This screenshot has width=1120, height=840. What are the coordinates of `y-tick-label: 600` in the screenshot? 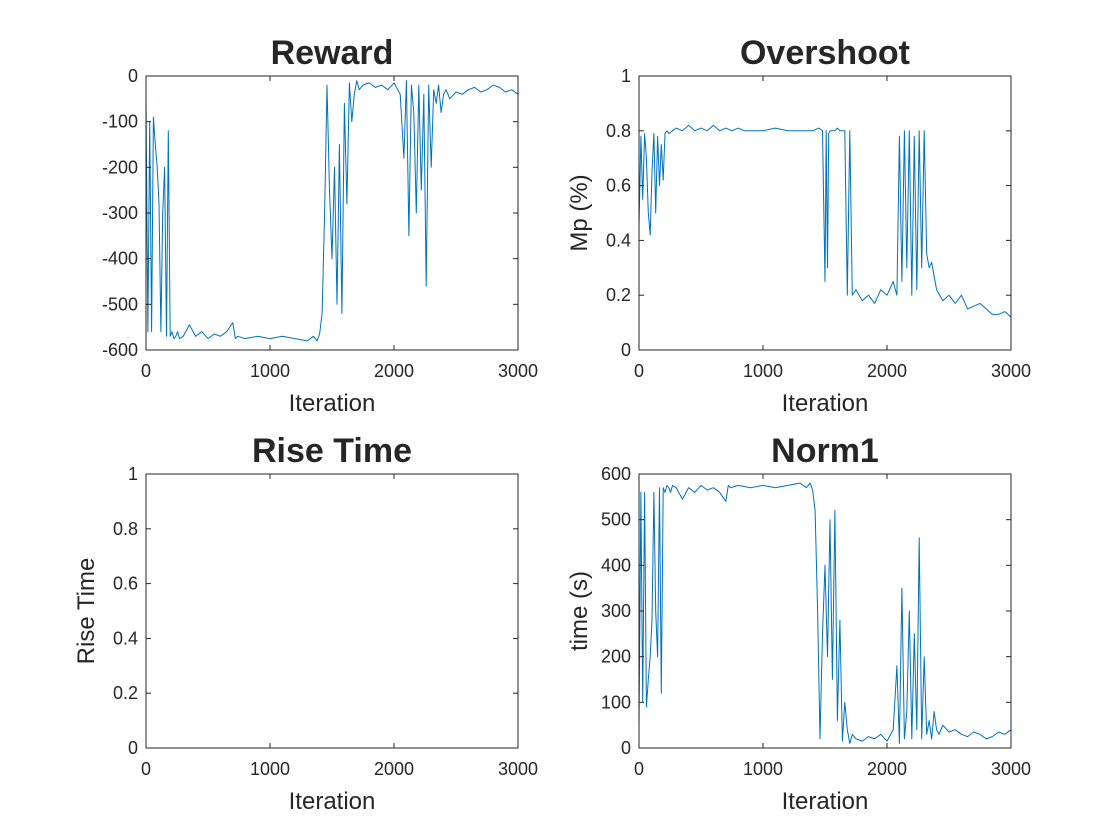 It's located at (616, 474).